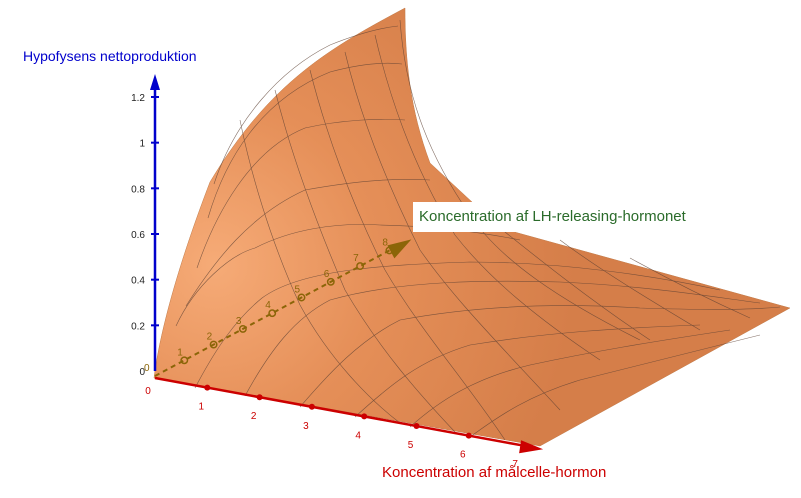  What do you see at coordinates (358, 435) in the screenshot?
I see `x-tick-label: 4` at bounding box center [358, 435].